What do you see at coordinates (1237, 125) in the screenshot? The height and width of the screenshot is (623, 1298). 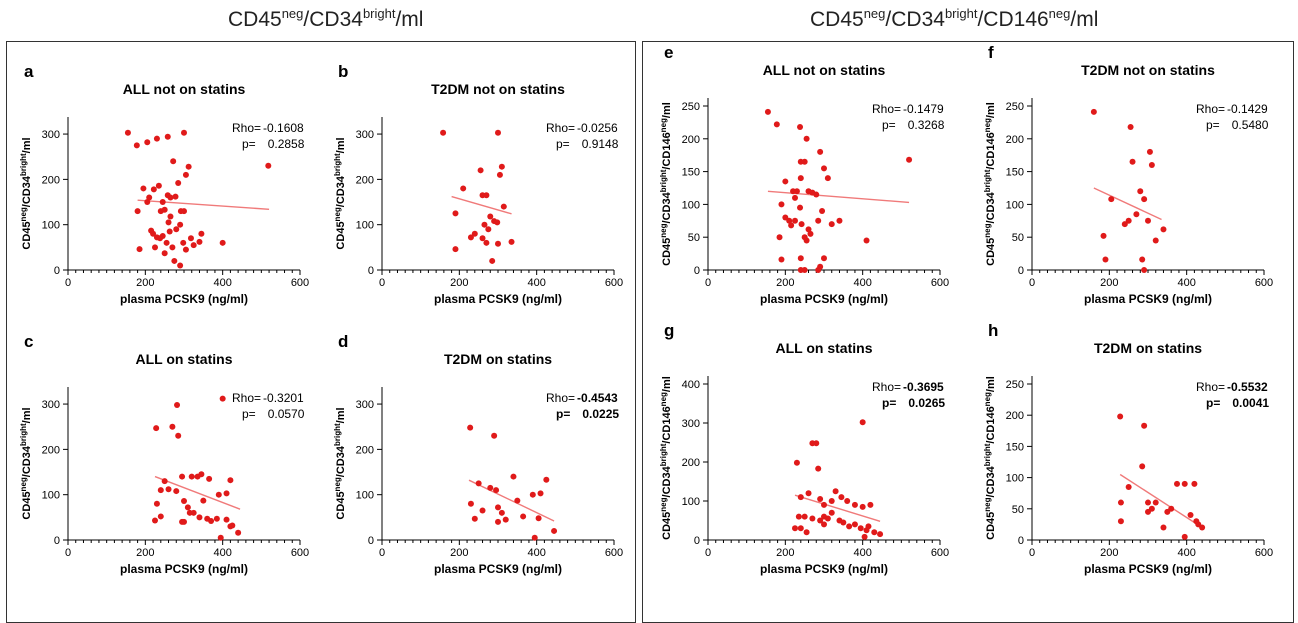 I see `p-stat: p= 0.5480` at bounding box center [1237, 125].